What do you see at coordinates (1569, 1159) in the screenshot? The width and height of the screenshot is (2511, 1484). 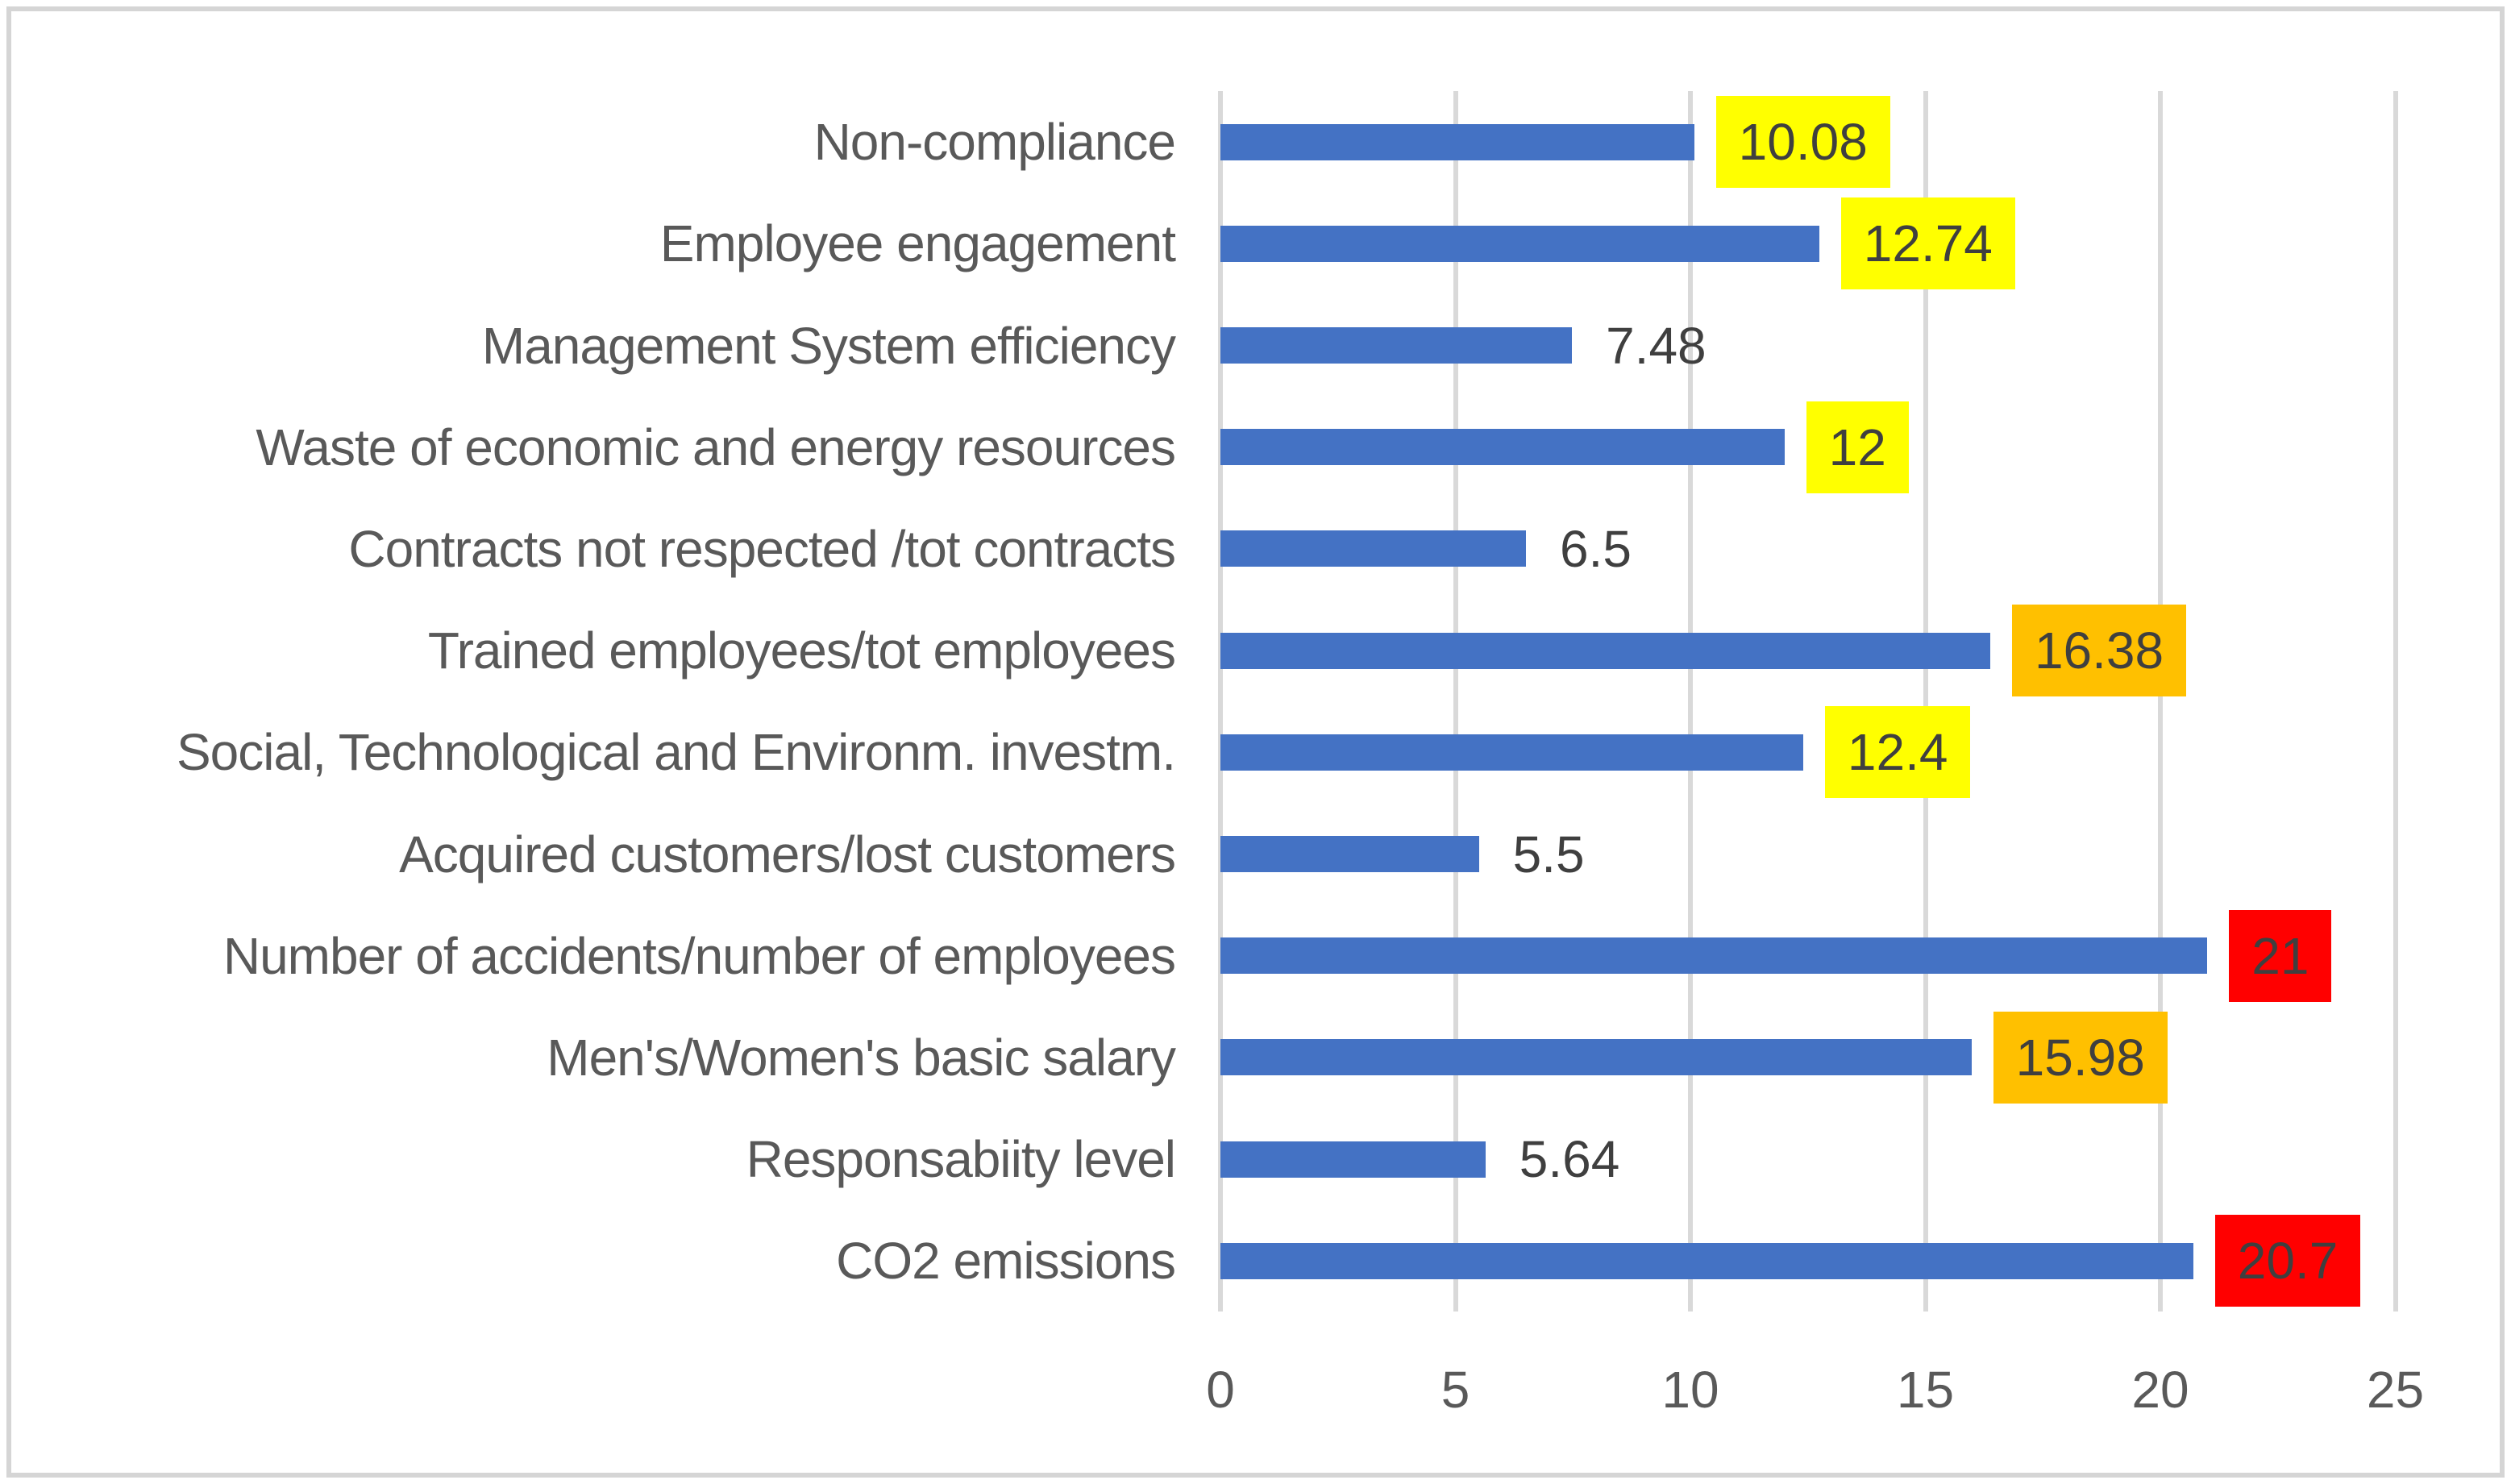 I see `value-label: 5.64` at bounding box center [1569, 1159].